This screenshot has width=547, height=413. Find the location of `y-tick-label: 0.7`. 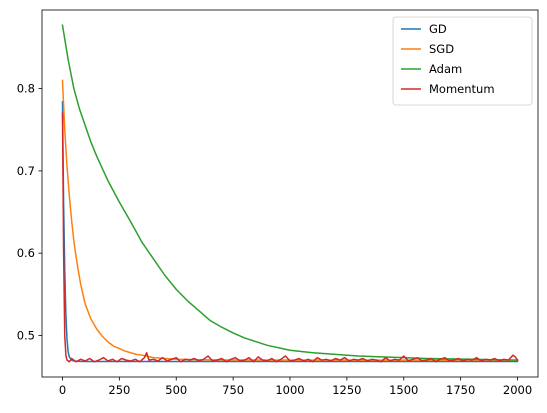

y-tick-label: 0.7 is located at coordinates (26, 171).